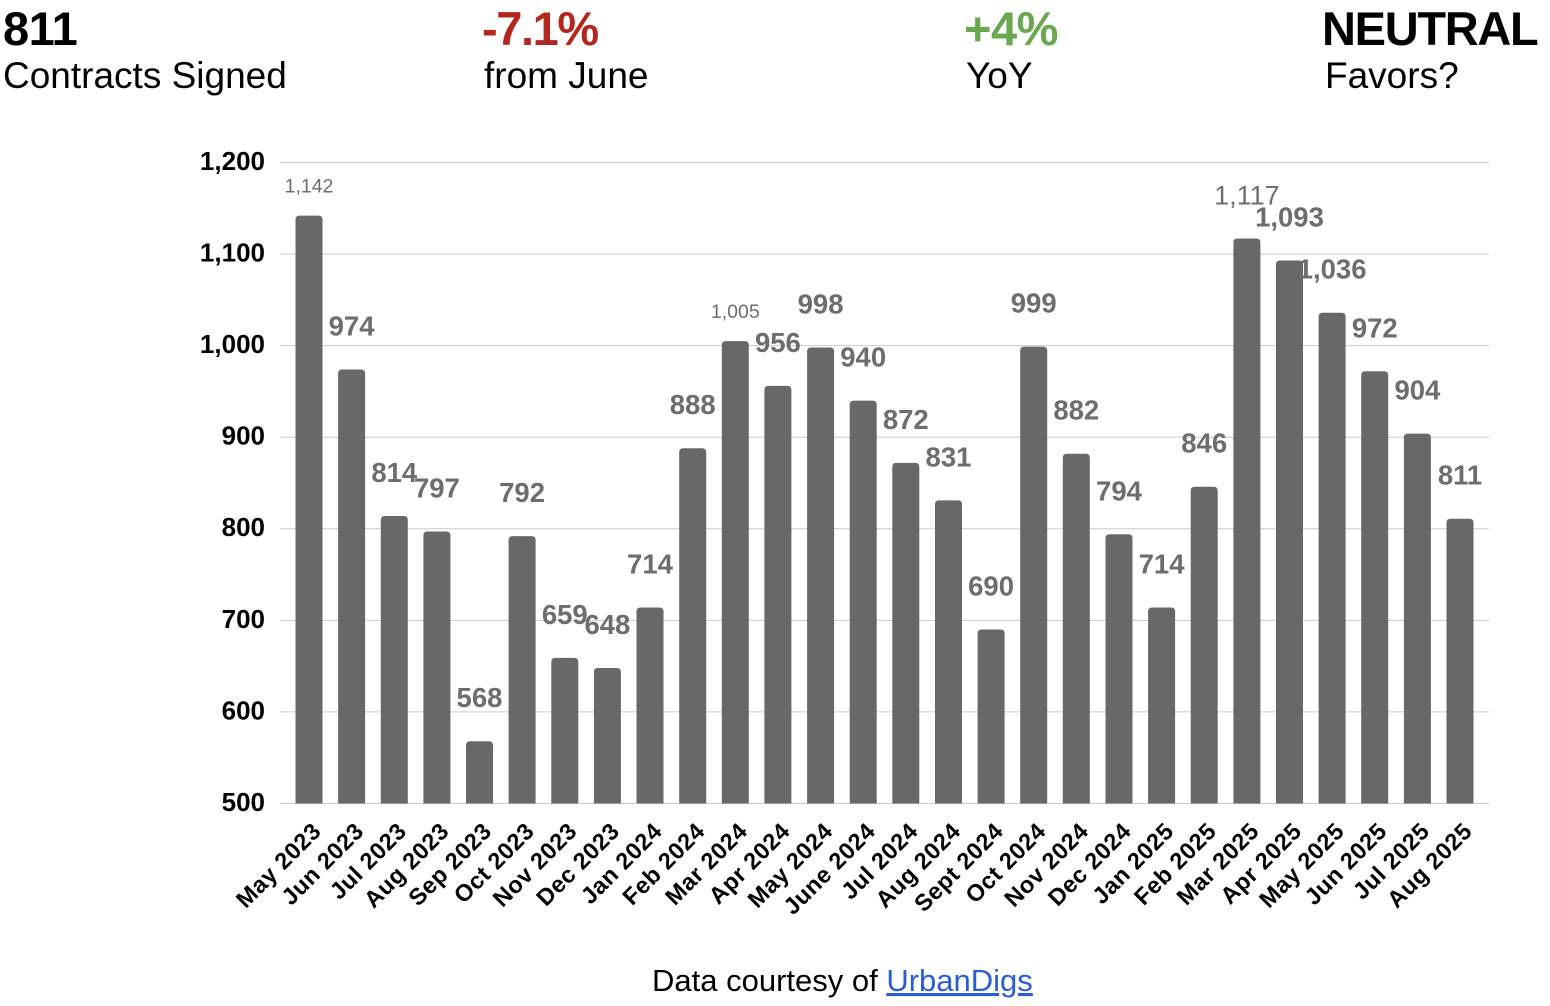 The image size is (1550, 1006). Describe the element at coordinates (1417, 390) in the screenshot. I see `svg-text: 904` at that location.